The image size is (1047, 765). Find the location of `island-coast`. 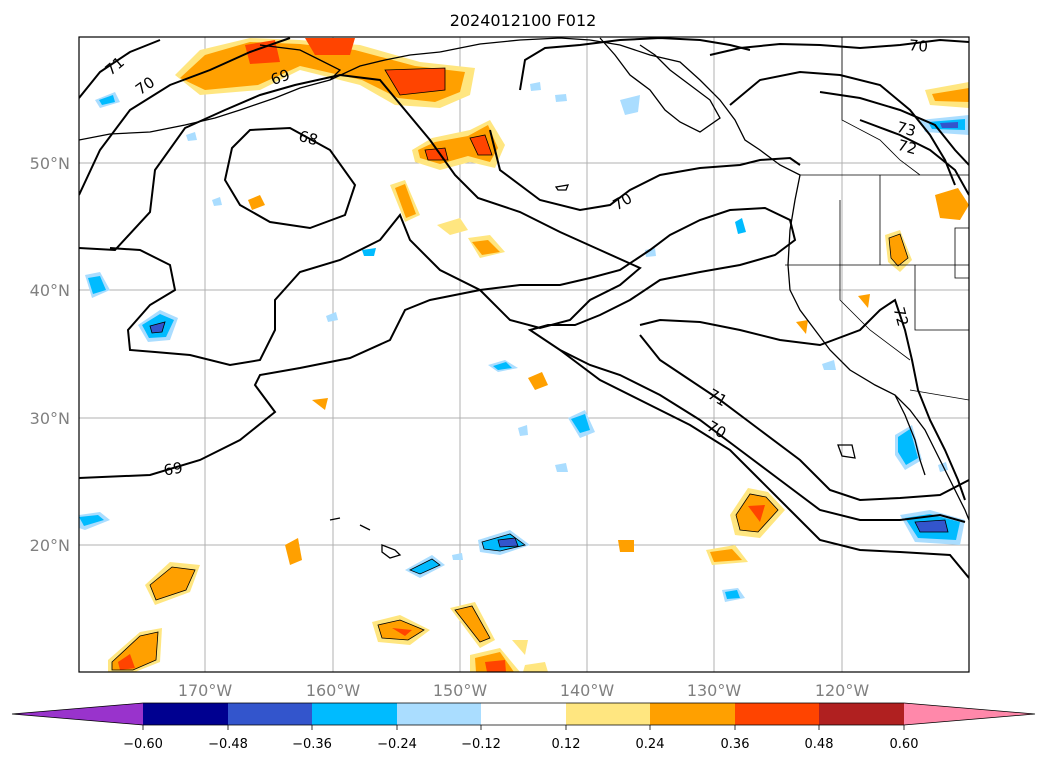

island-coast is located at coordinates (705, 321).